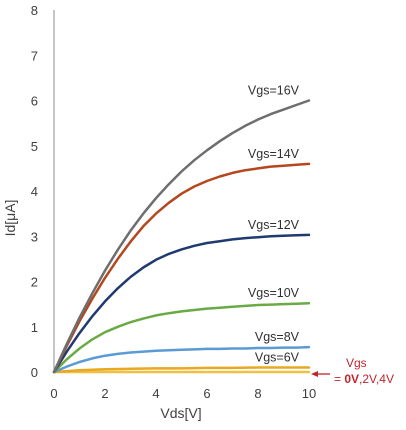 The height and width of the screenshot is (430, 406). What do you see at coordinates (339, 379) in the screenshot?
I see `annotation-eq: =` at bounding box center [339, 379].